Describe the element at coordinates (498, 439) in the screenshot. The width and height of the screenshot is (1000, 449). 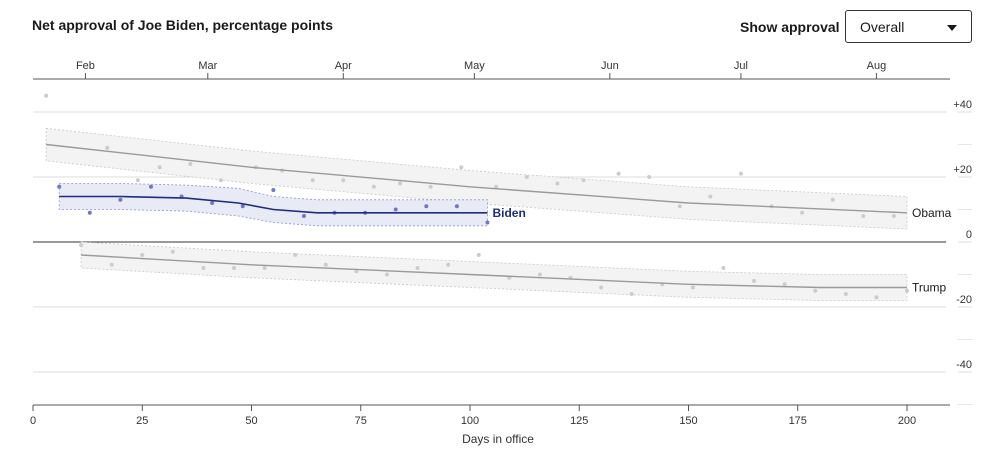
I see `x-axis-title: Days in office` at that location.